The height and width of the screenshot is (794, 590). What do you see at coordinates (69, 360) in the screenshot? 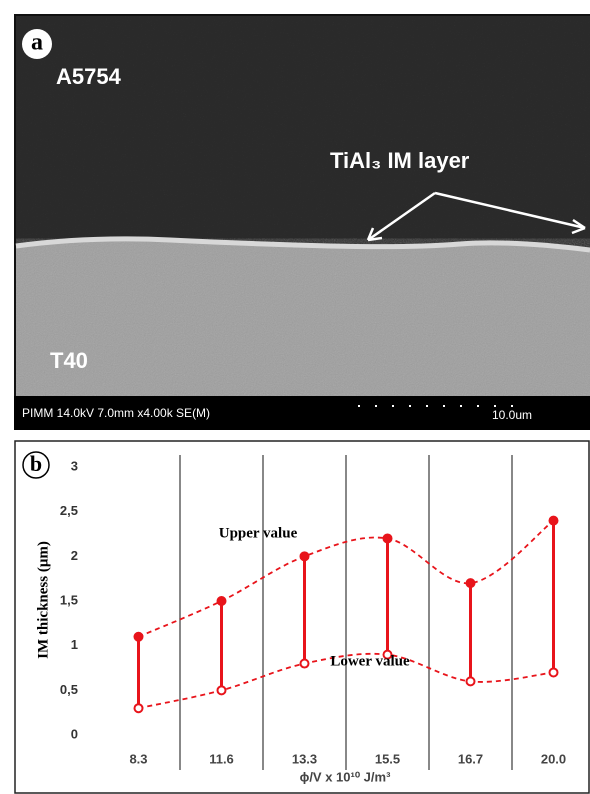
I see `material-label: T40` at bounding box center [69, 360].